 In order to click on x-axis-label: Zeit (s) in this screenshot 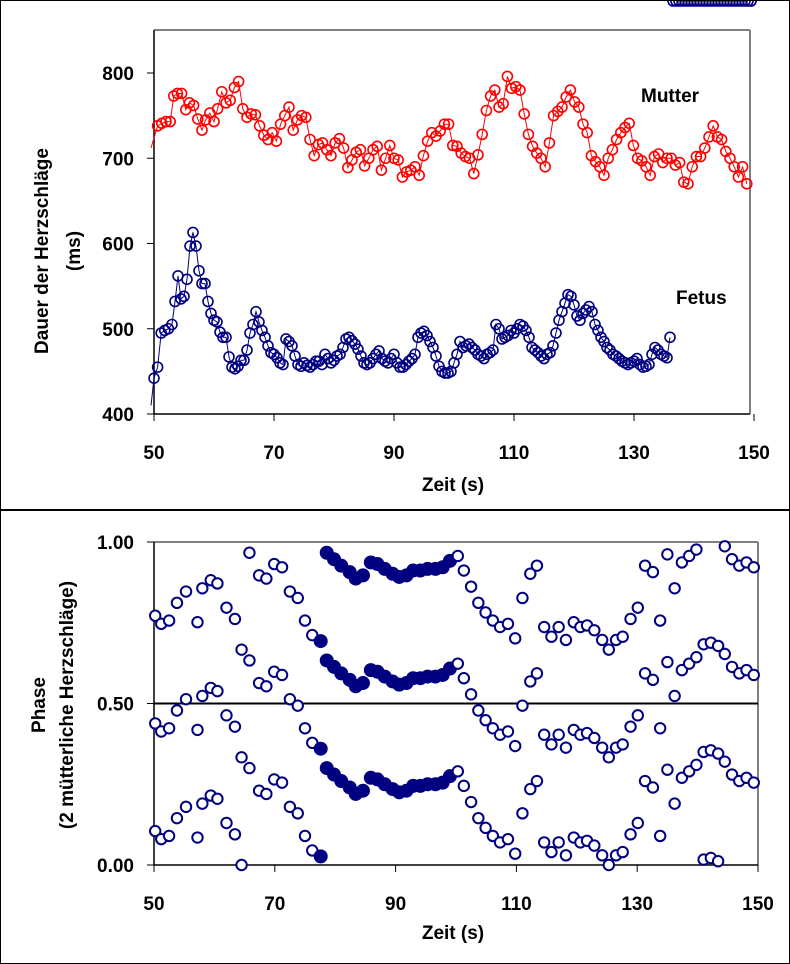, I will do `click(453, 485)`.